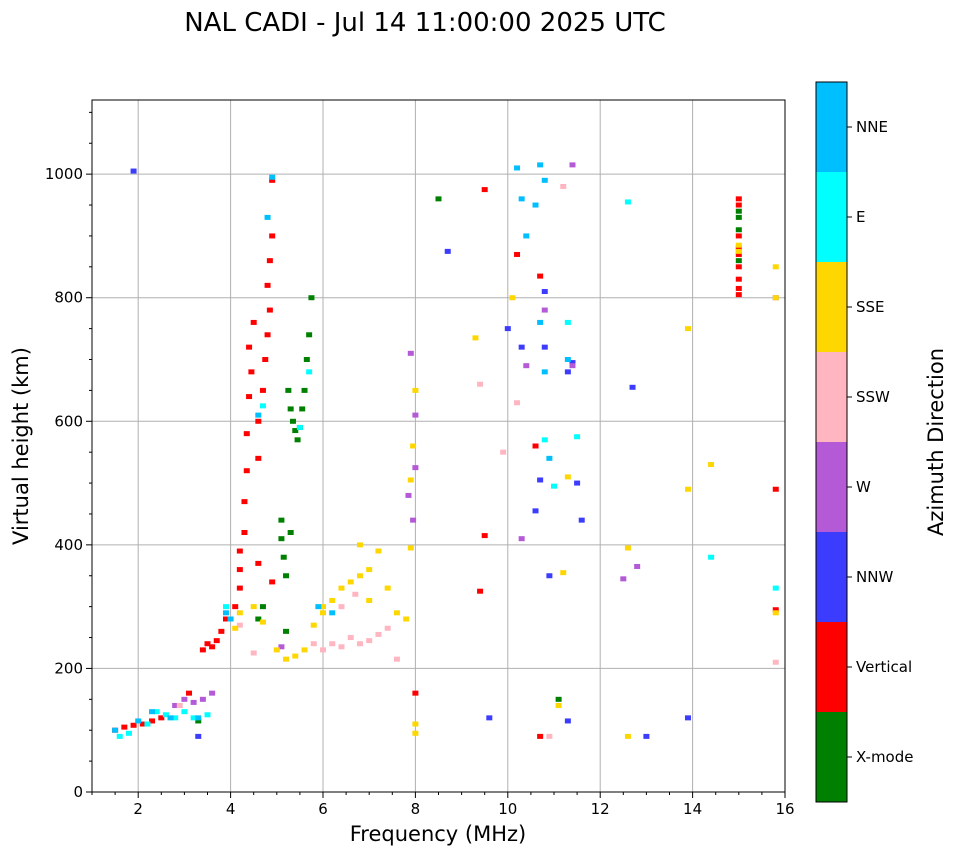 This screenshot has height=857, width=958. What do you see at coordinates (138, 809) in the screenshot?
I see `x-tick-label: 2` at bounding box center [138, 809].